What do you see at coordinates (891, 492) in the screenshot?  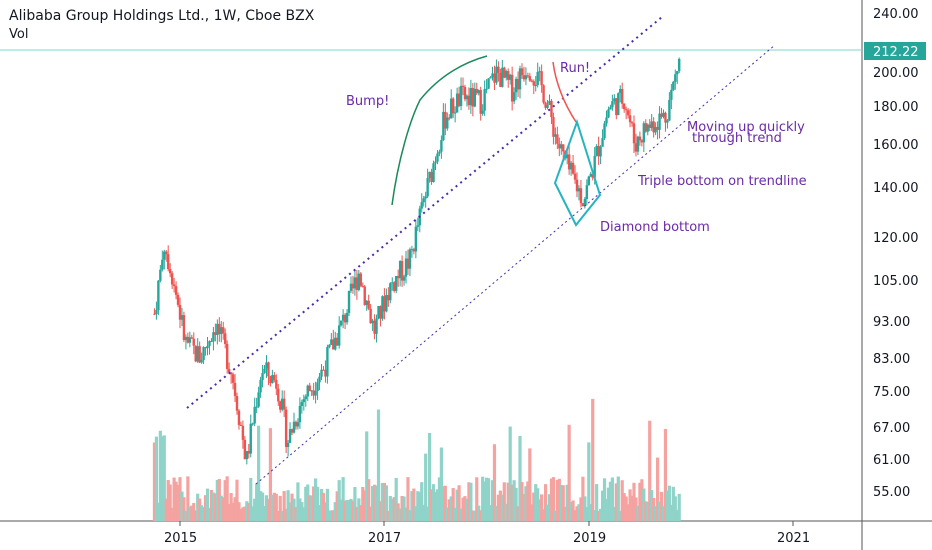 I see `price-tick-55: 55.00` at bounding box center [891, 492].